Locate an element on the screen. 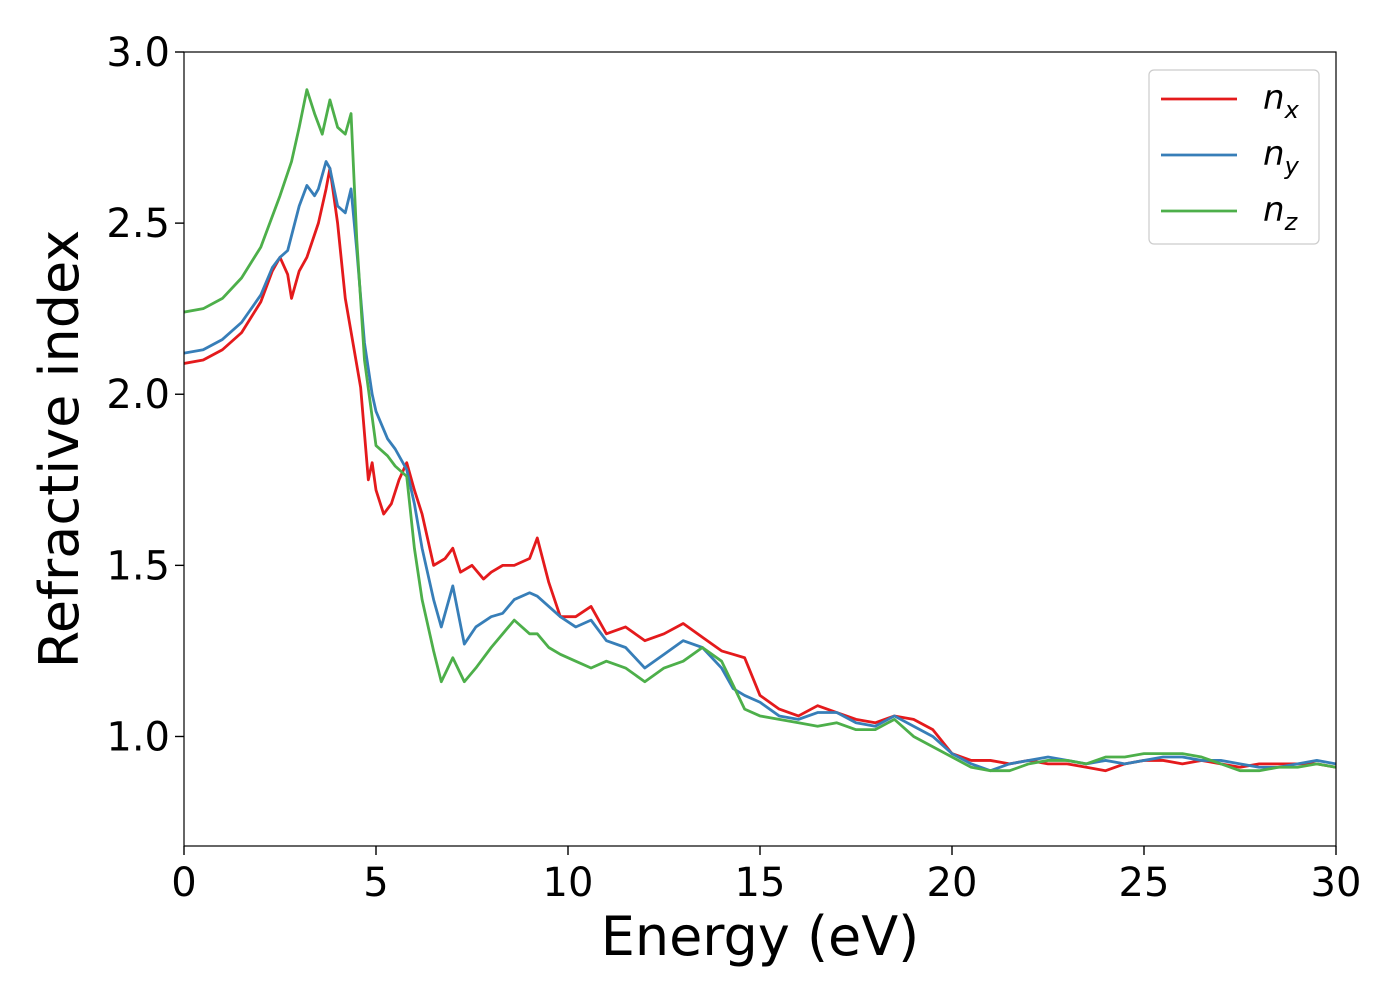 This screenshot has width=1400, height=1000. legend-box is located at coordinates (1234, 157).